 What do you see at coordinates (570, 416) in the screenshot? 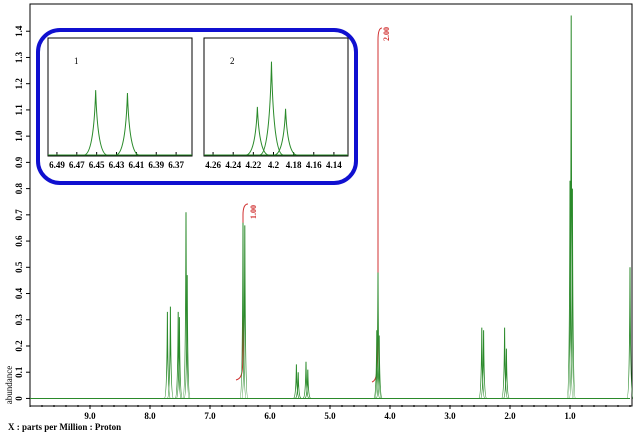
I see `x-tick-label: 1.0` at bounding box center [570, 416].